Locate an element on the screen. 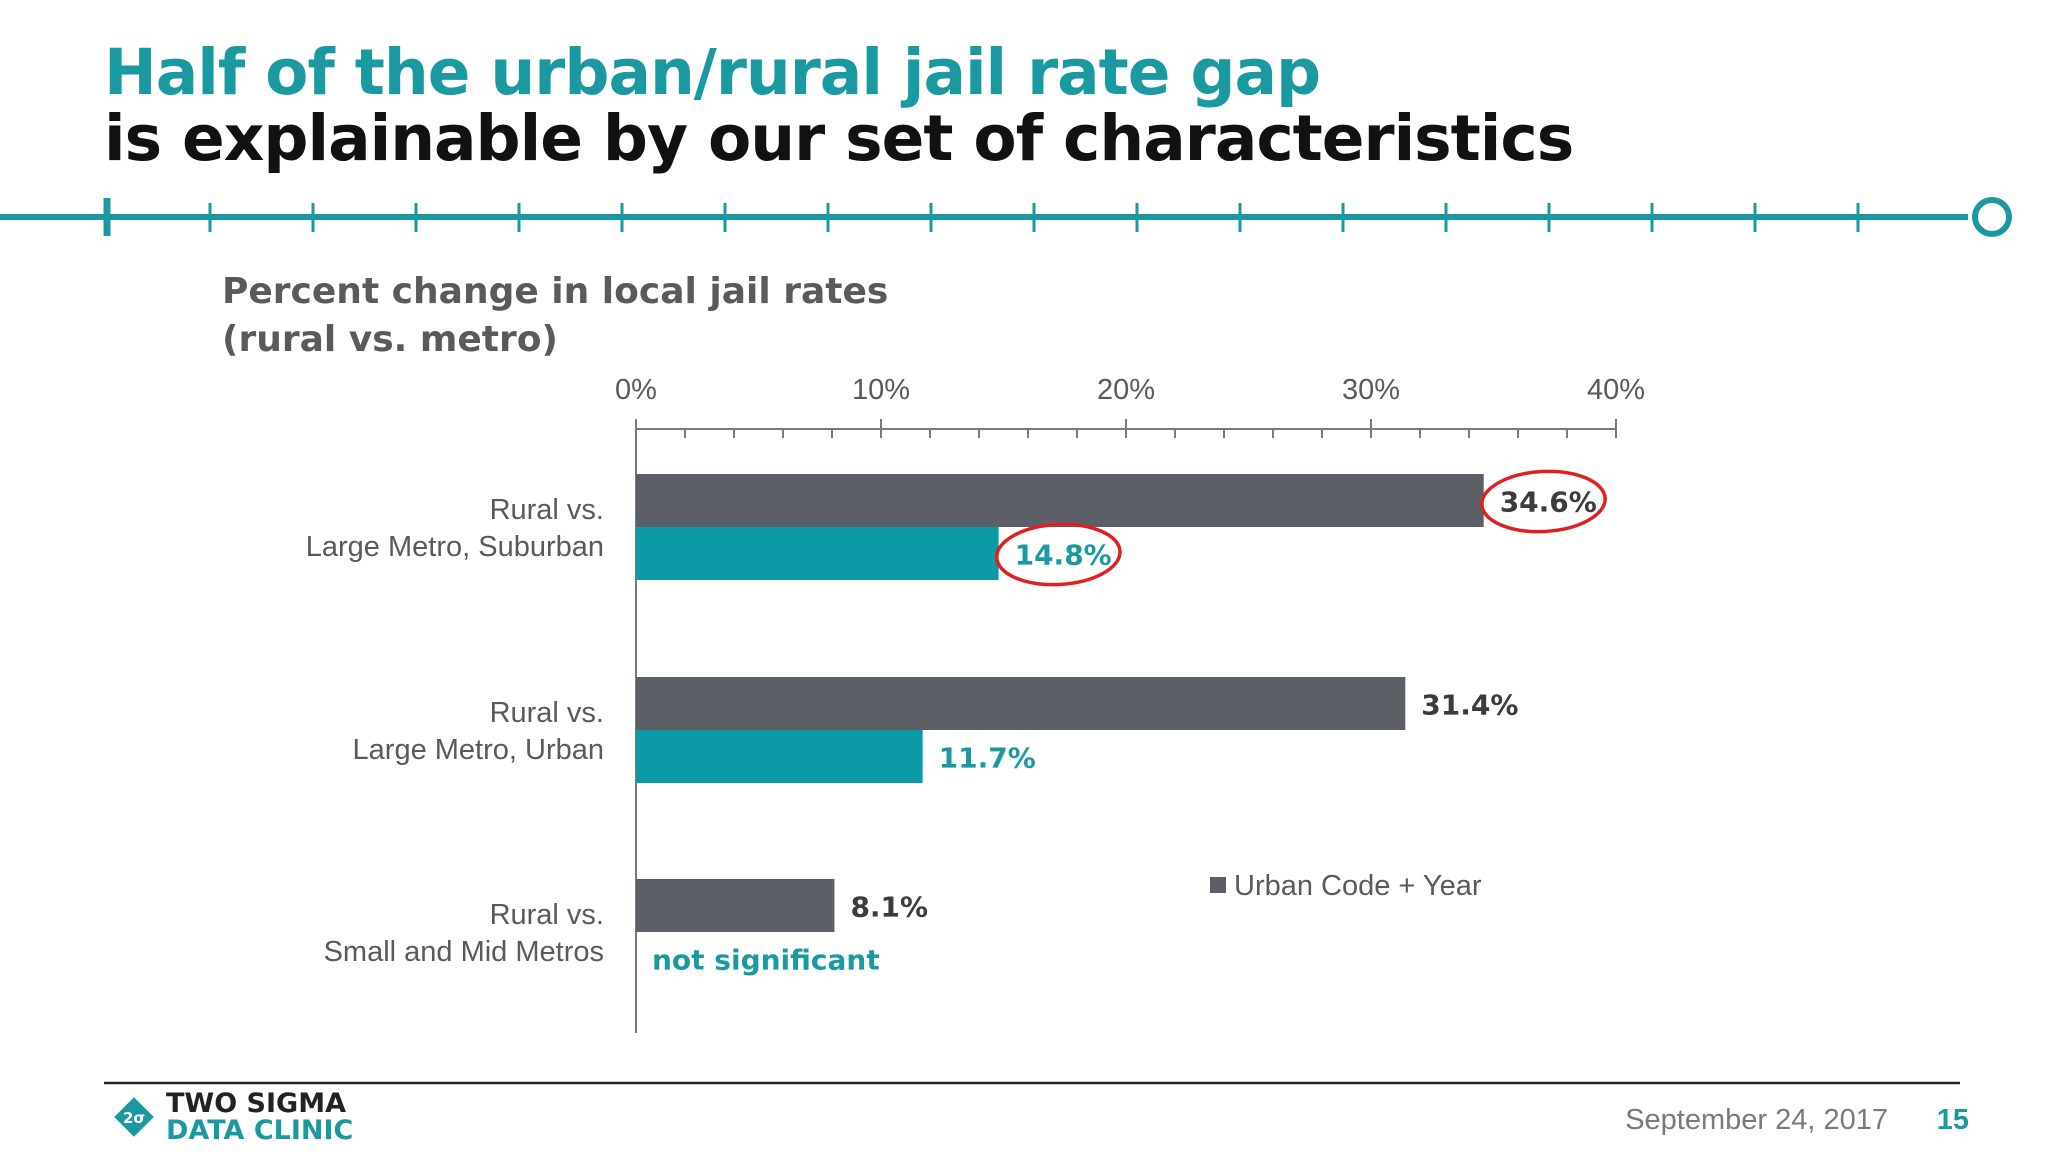 Image resolution: width=2048 pixels, height=1152 pixels. x-tick-label: 30% is located at coordinates (1371, 390).